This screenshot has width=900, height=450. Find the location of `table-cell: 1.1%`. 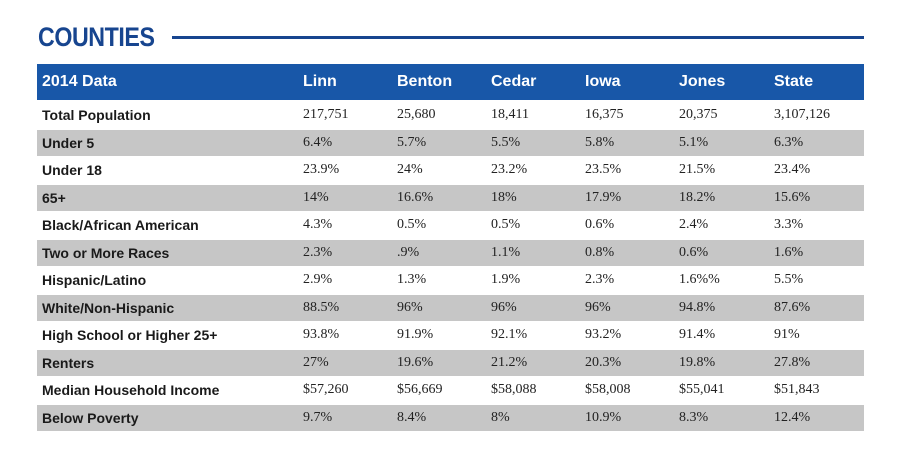

table-cell: 1.1% is located at coordinates (533, 253).